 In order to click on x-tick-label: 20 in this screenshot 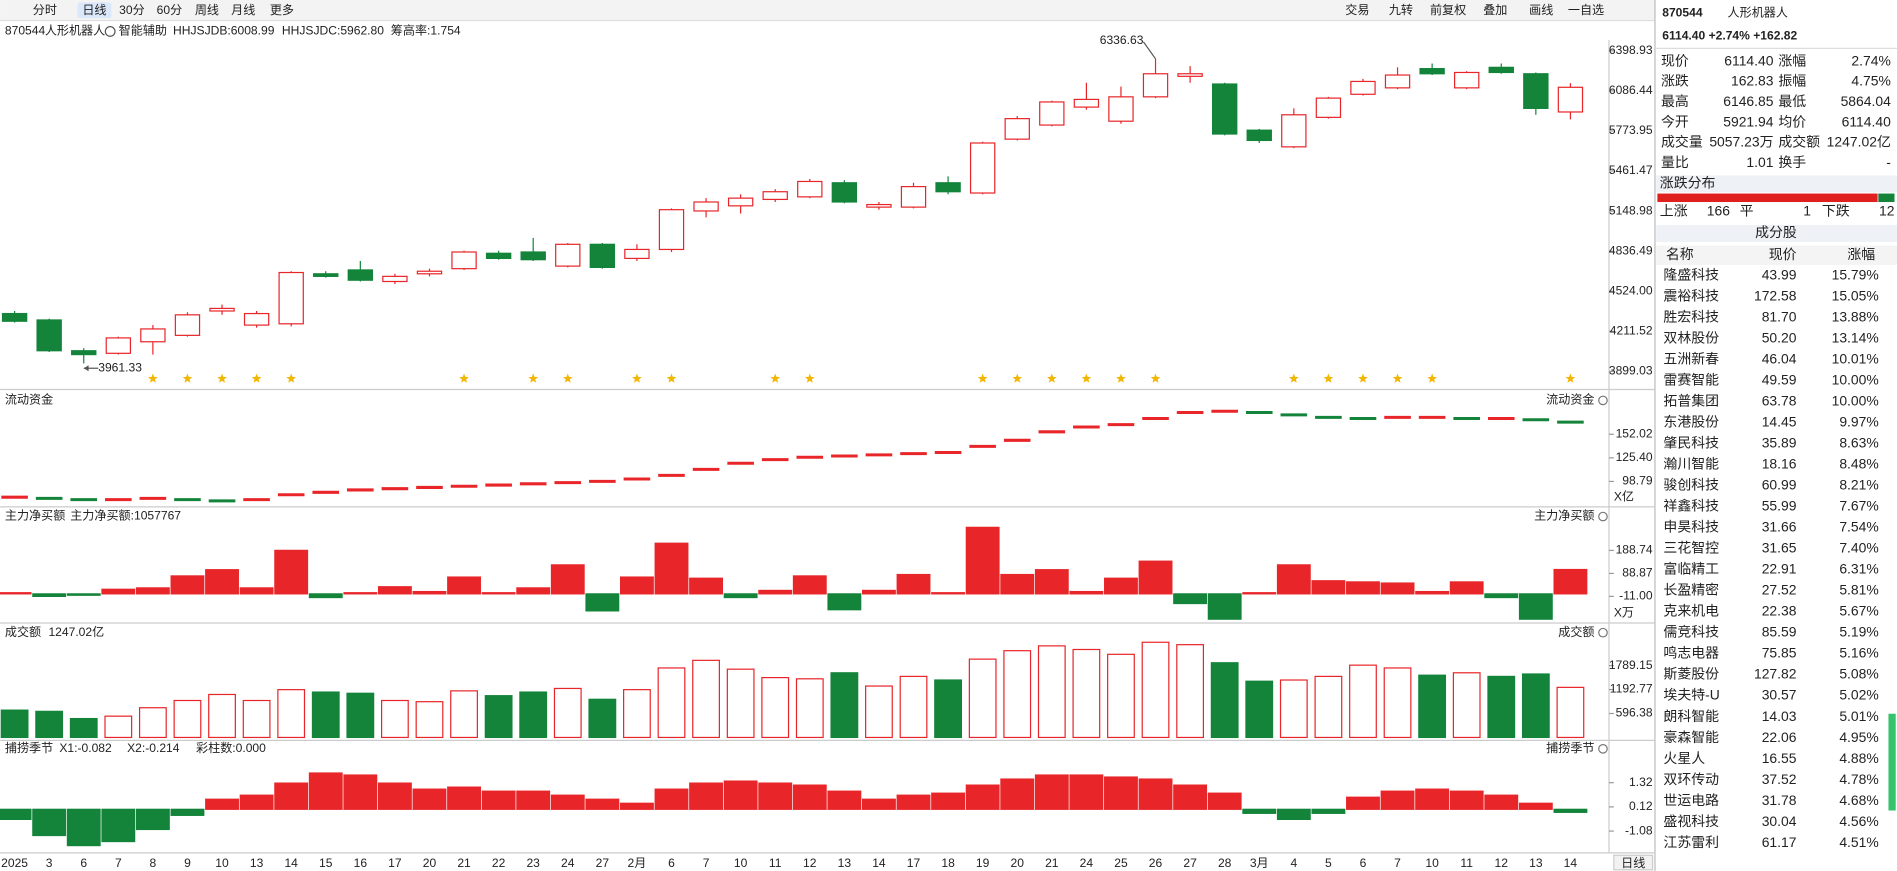, I will do `click(430, 863)`.